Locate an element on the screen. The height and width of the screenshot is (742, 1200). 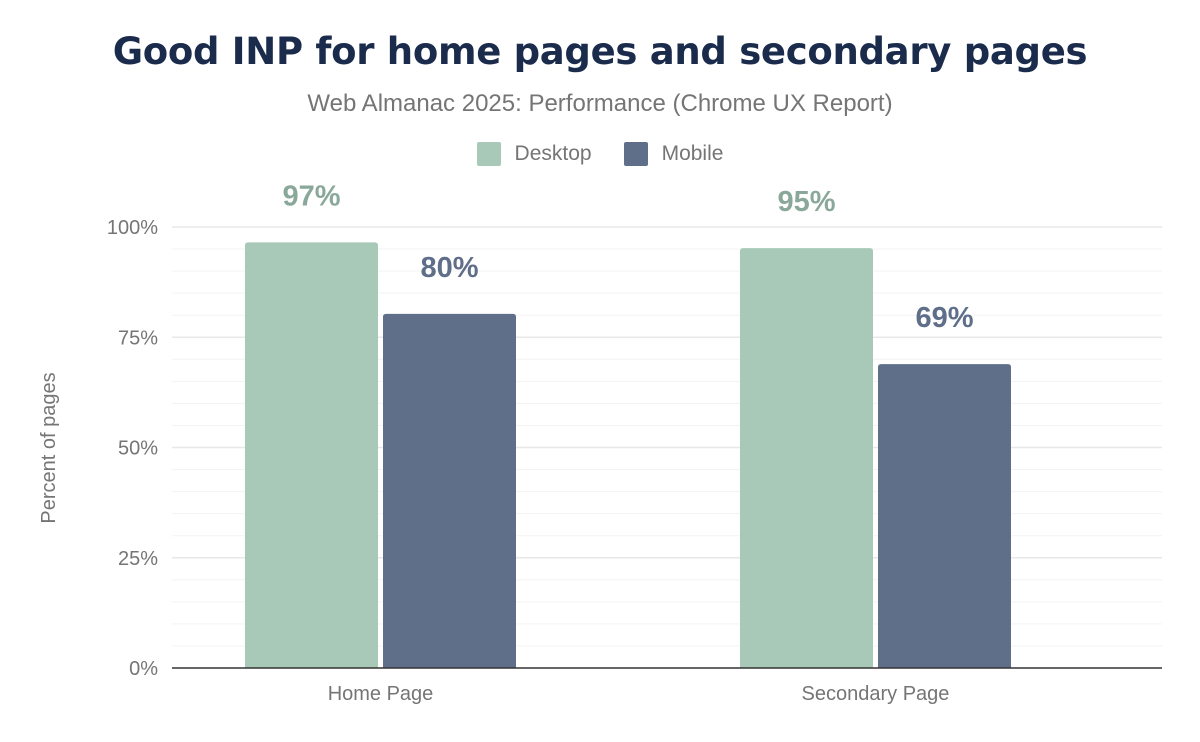
y-axis-label: Percent of pages is located at coordinates (49, 447).